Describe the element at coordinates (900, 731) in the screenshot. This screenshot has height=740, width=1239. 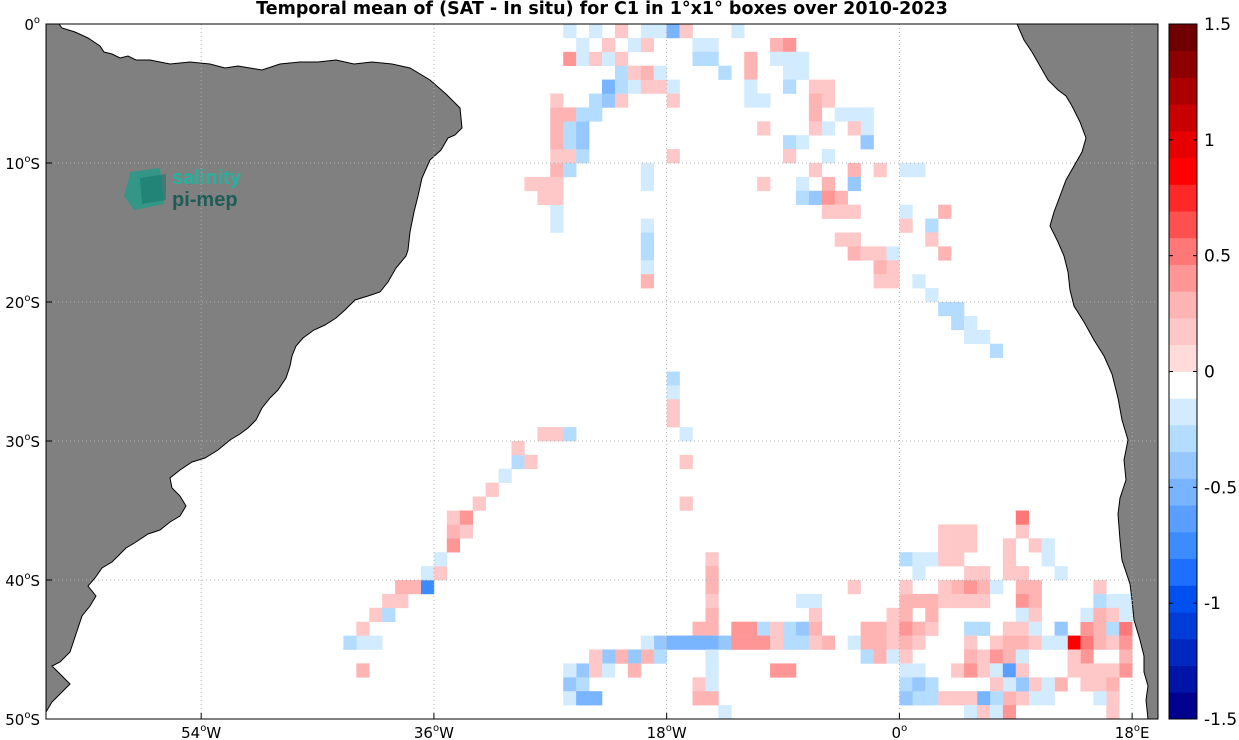
I see `x-tick-label: 0o` at that location.